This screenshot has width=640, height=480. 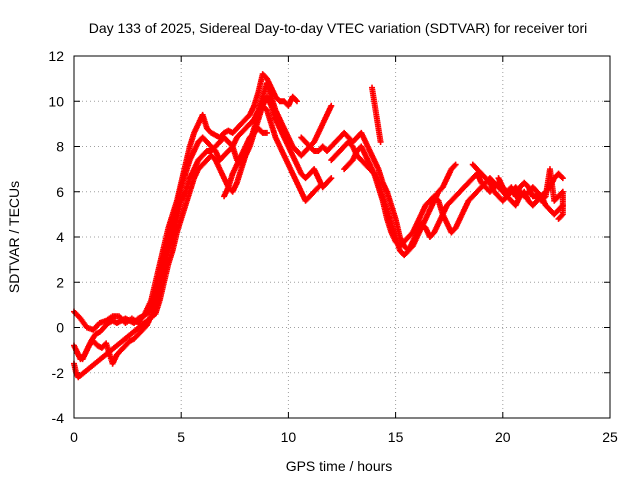 I want to click on x-tick-label: 20, so click(x=503, y=437).